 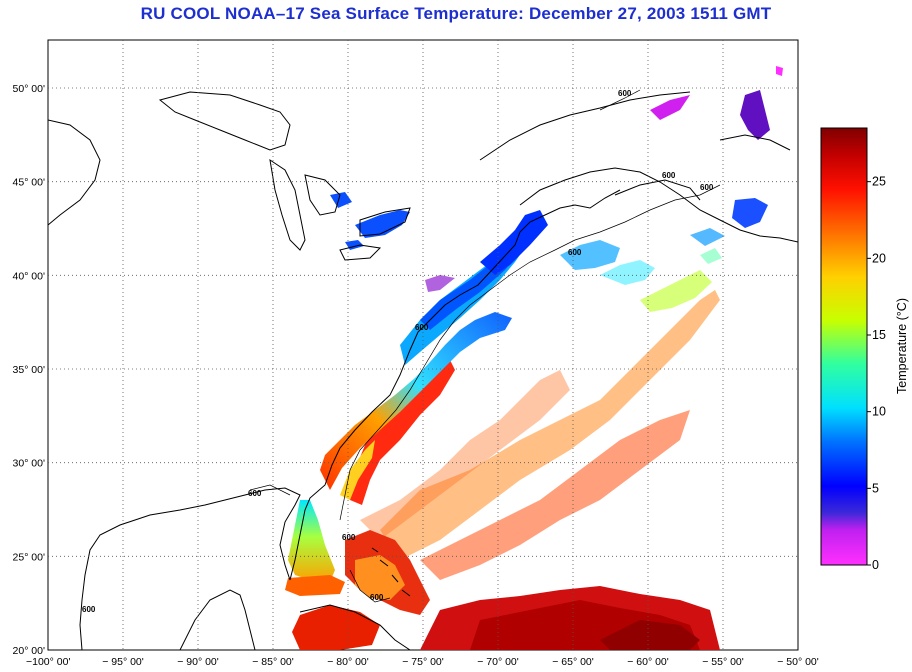 I want to click on colorbar-tick-label: 25, so click(x=879, y=182).